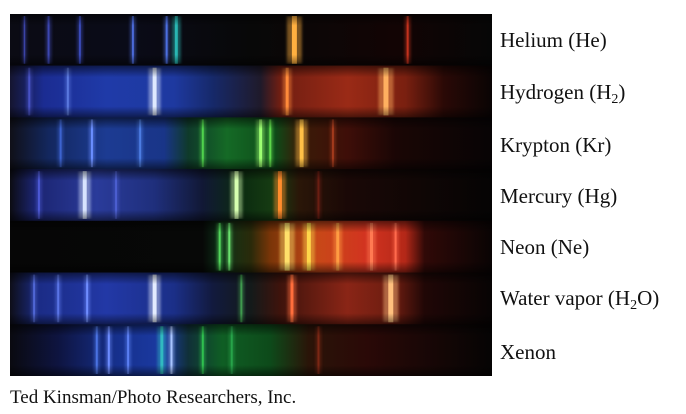  I want to click on label-krypton: Krypton (Kr), so click(556, 145).